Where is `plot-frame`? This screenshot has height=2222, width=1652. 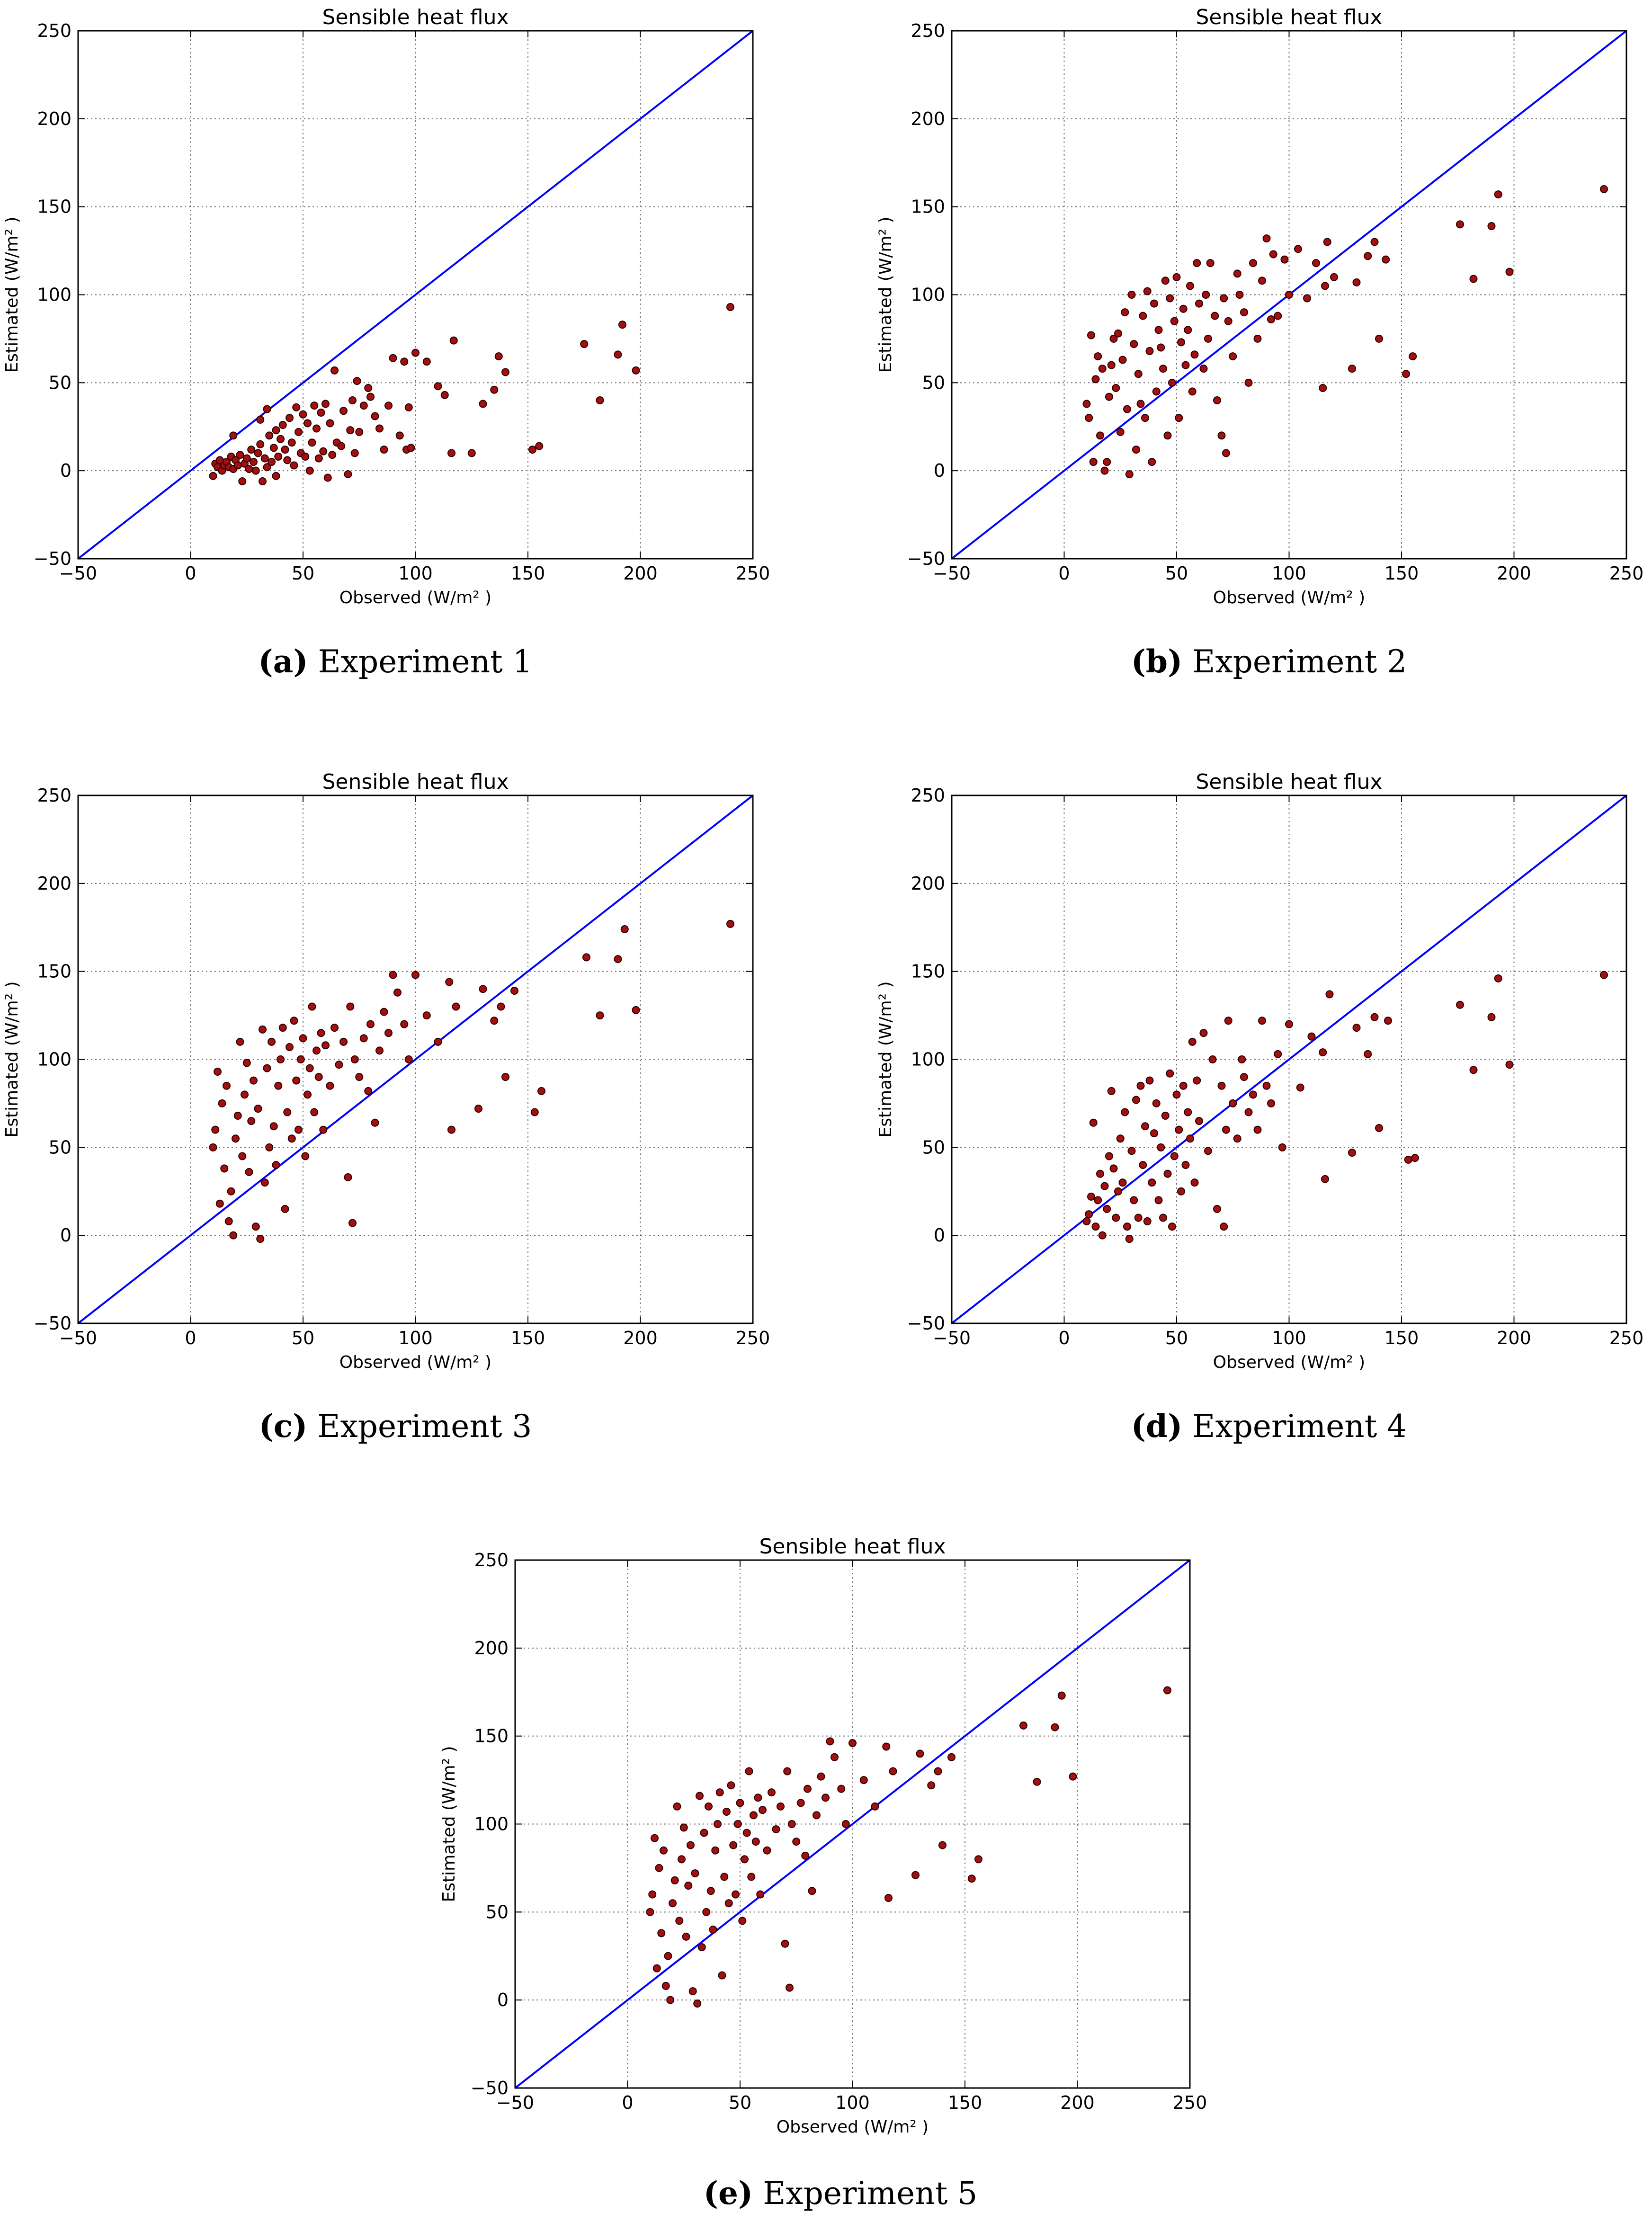 plot-frame is located at coordinates (1289, 295).